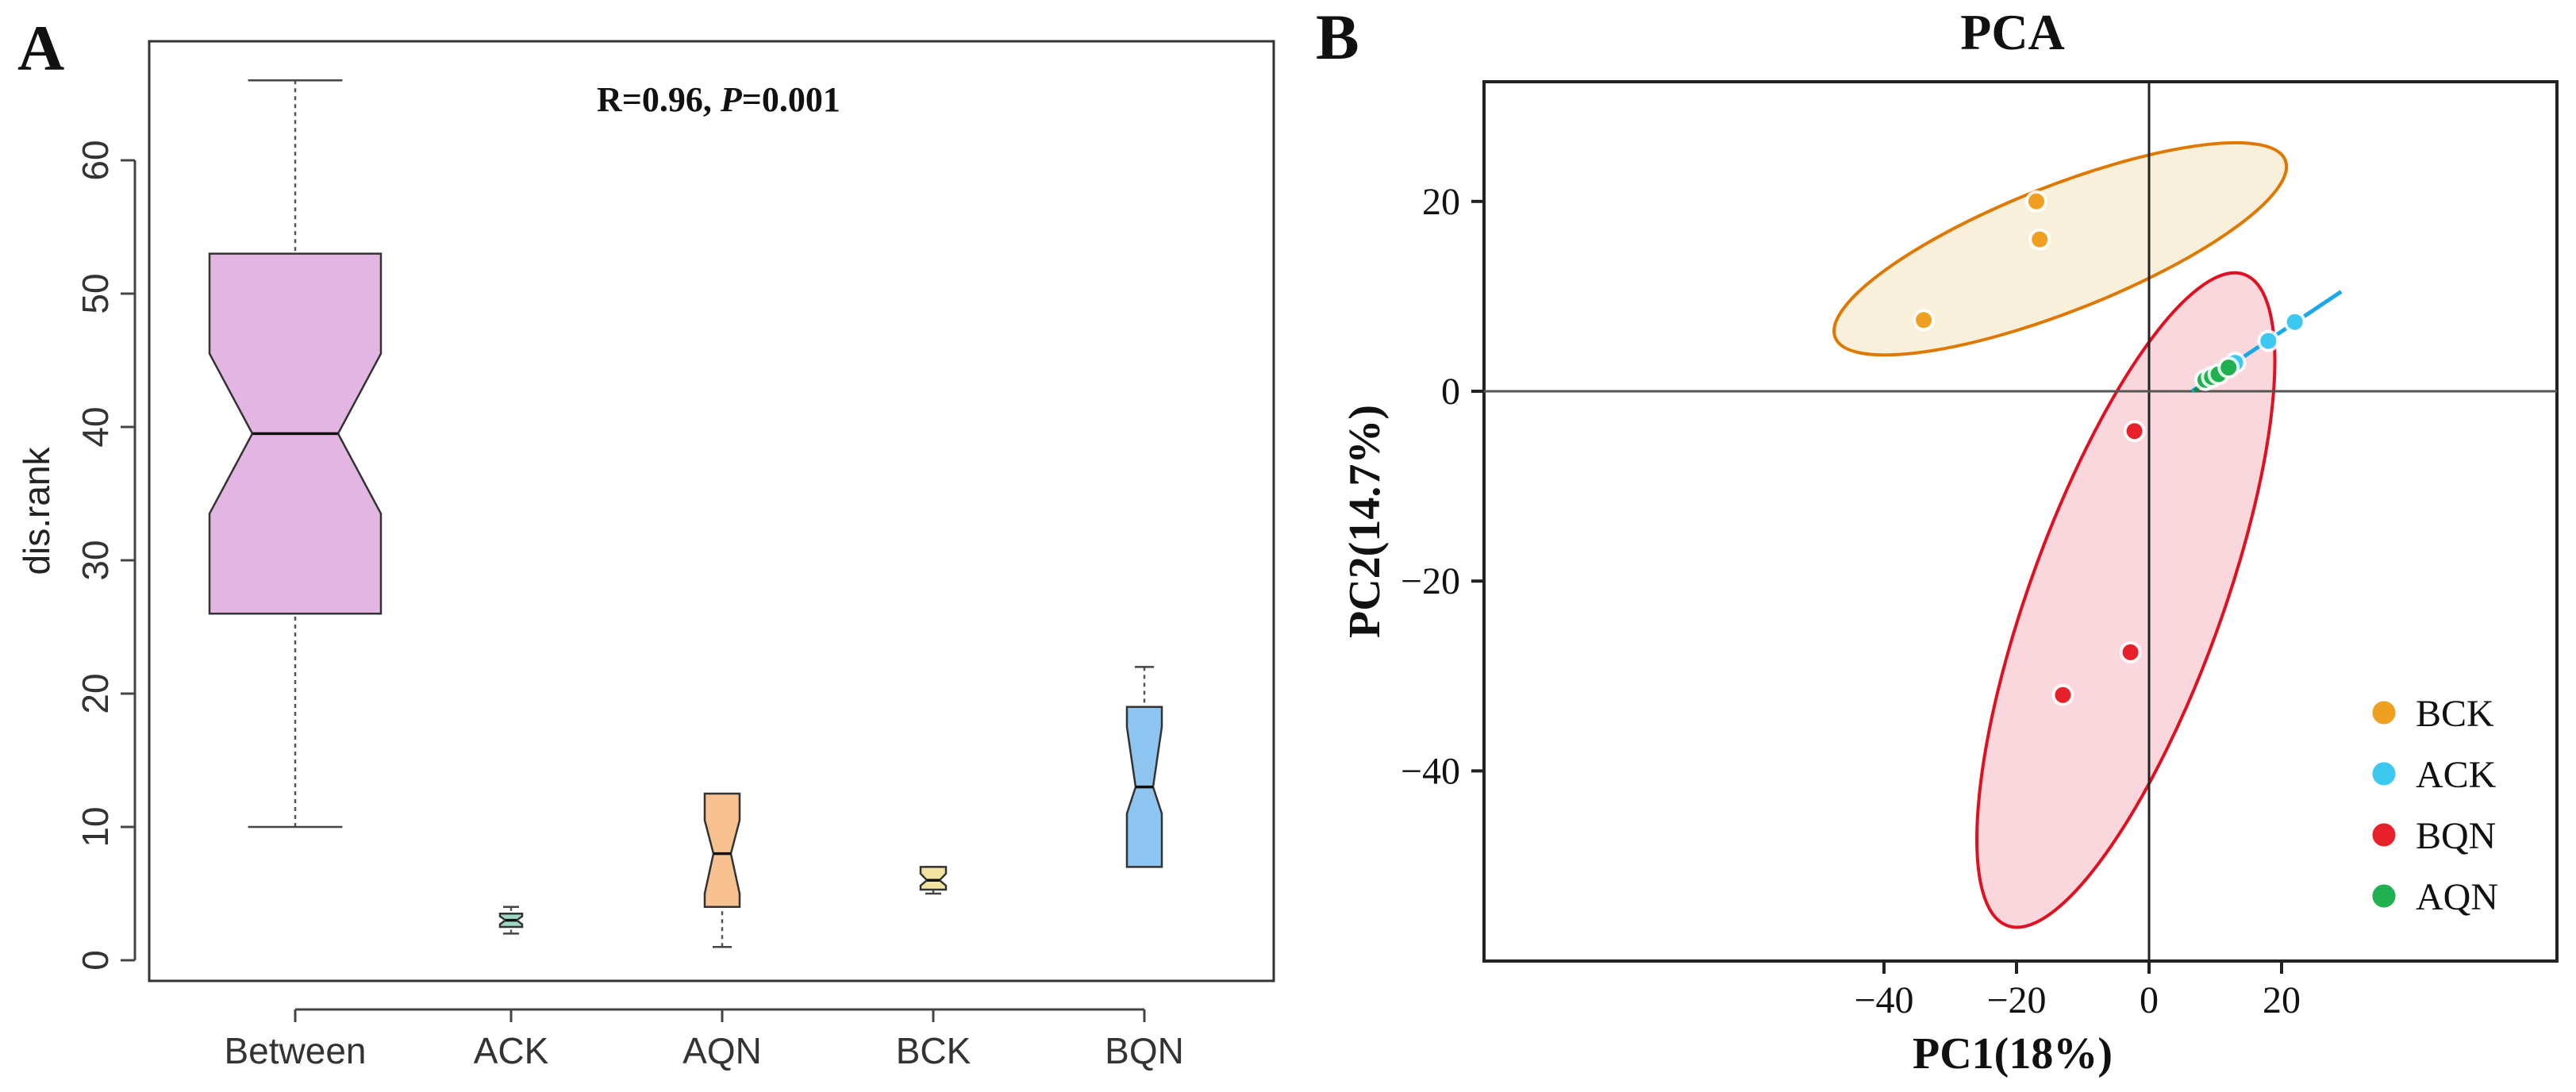 The image size is (2576, 1092). What do you see at coordinates (95, 560) in the screenshot?
I see `panel-a-y-tick-label: 30` at bounding box center [95, 560].